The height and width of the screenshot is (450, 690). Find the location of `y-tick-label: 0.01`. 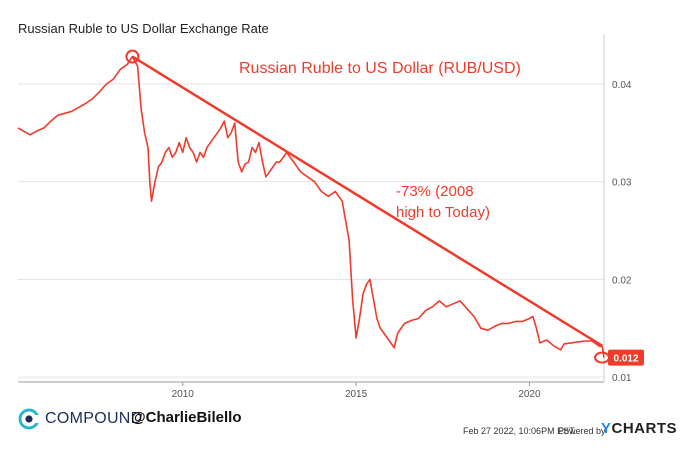

y-tick-label: 0.01 is located at coordinates (622, 378).